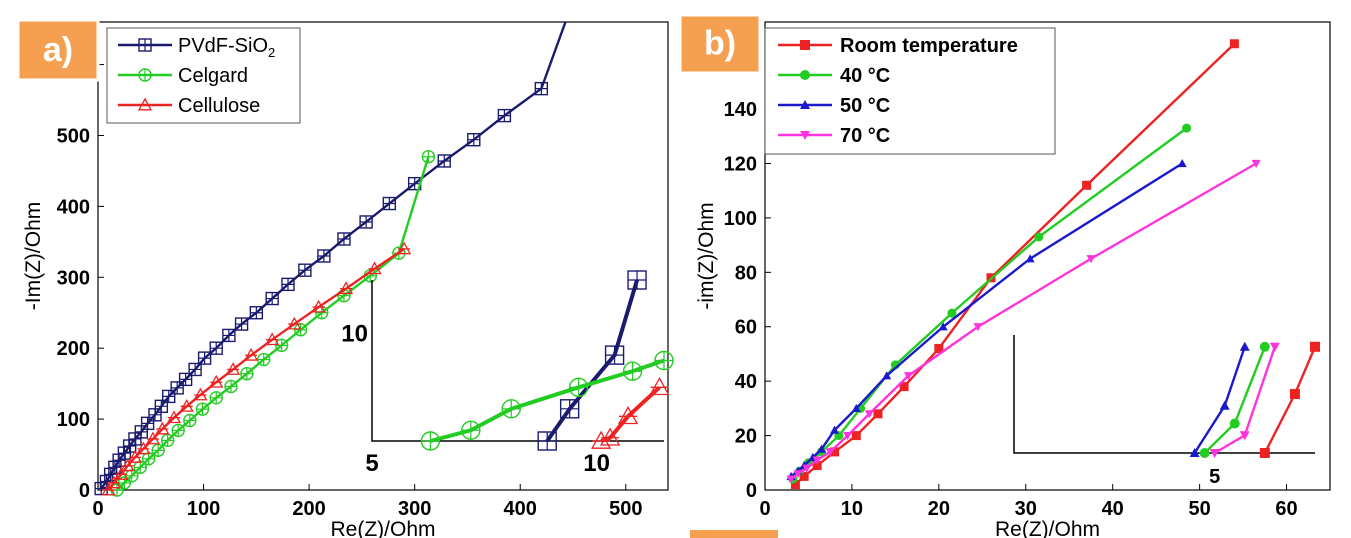  What do you see at coordinates (734, 534) in the screenshot?
I see `decorative-tab` at bounding box center [734, 534].